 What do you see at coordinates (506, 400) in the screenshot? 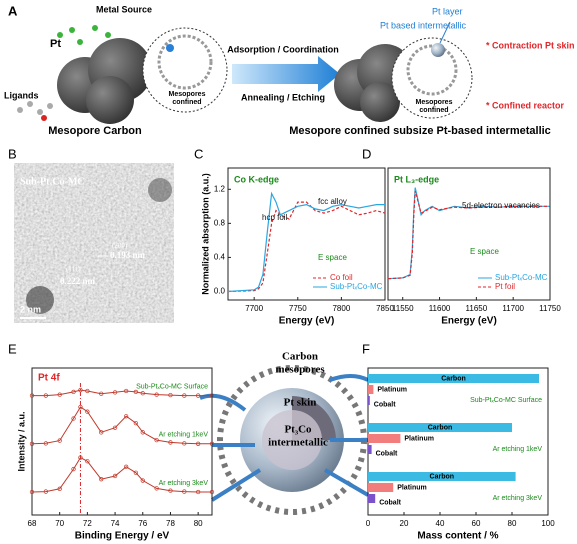
I see `group-label: Sub-PtₓCo-MC Surface` at bounding box center [506, 400].